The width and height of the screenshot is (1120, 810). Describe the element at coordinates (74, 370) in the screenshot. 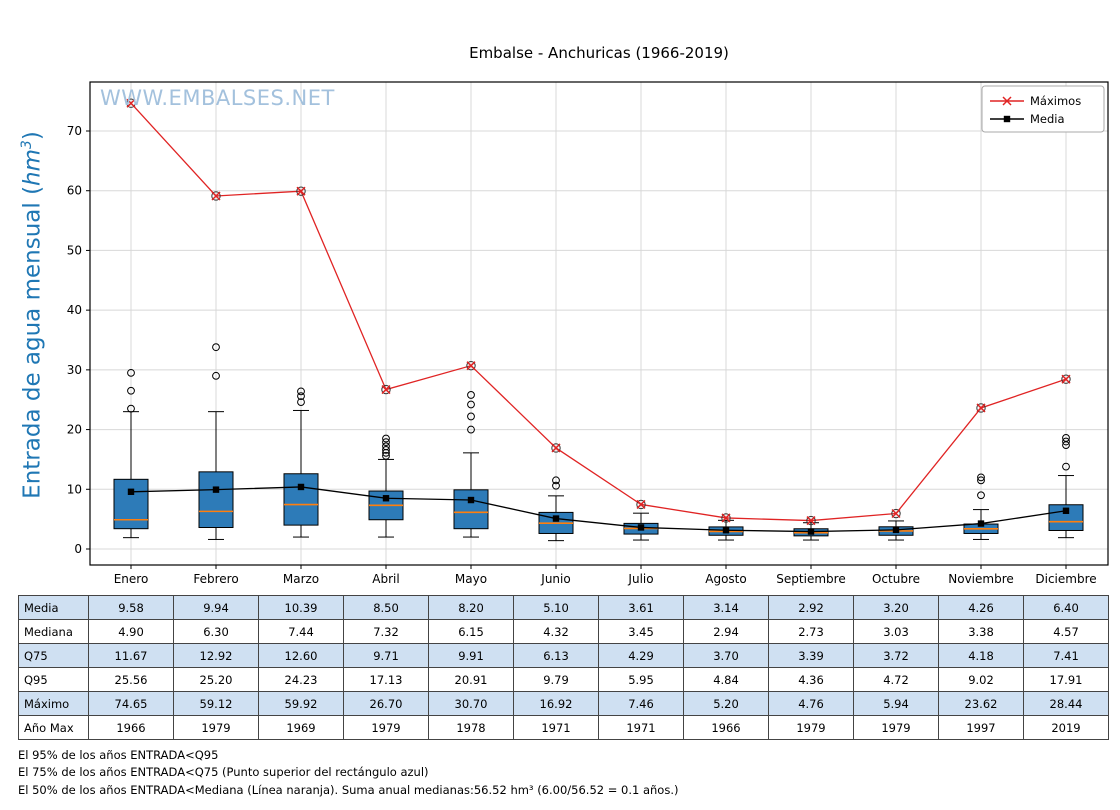

I see `y-tick-label: 30` at that location.